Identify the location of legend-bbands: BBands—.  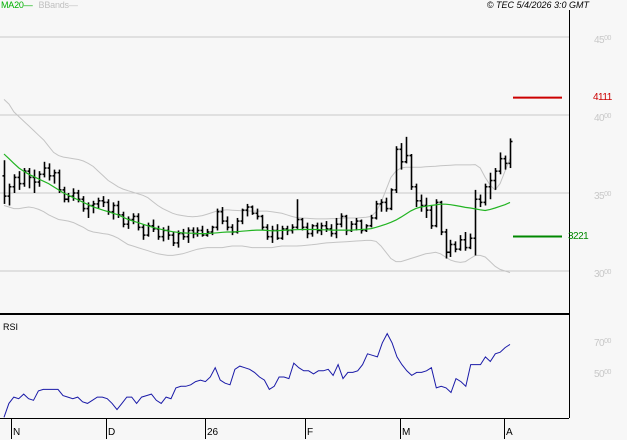
(58, 5).